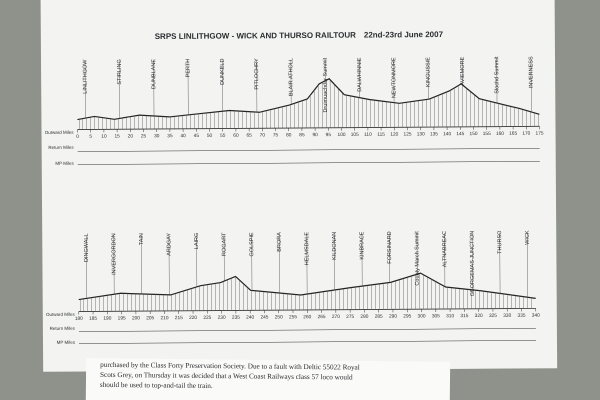 This screenshot has width=600, height=400. What do you see at coordinates (404, 35) in the screenshot?
I see `date-text: 22nd-23rd June 2007` at bounding box center [404, 35].